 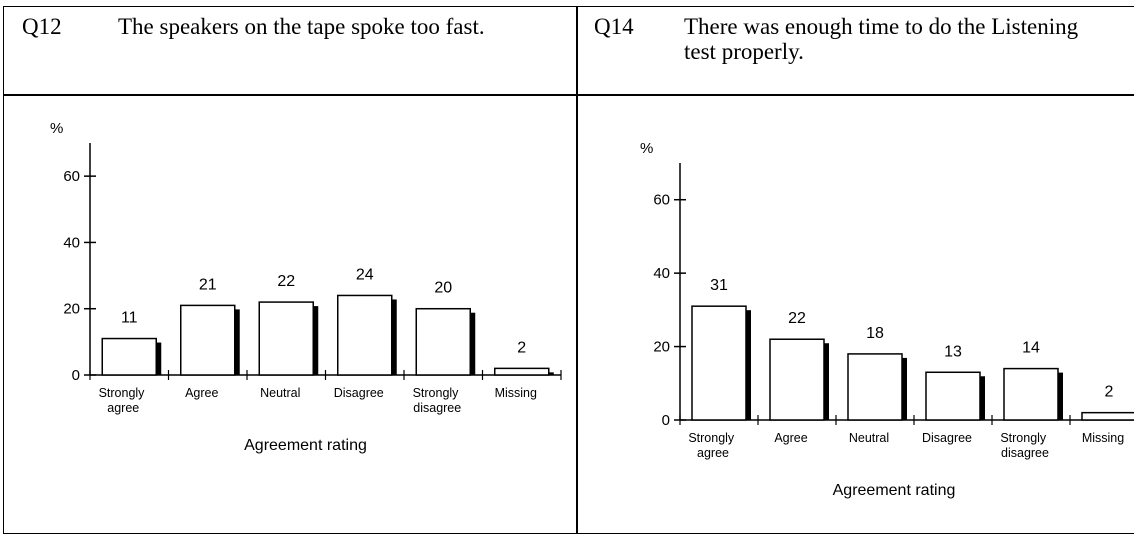 What do you see at coordinates (365, 274) in the screenshot?
I see `value-label: 24` at bounding box center [365, 274].